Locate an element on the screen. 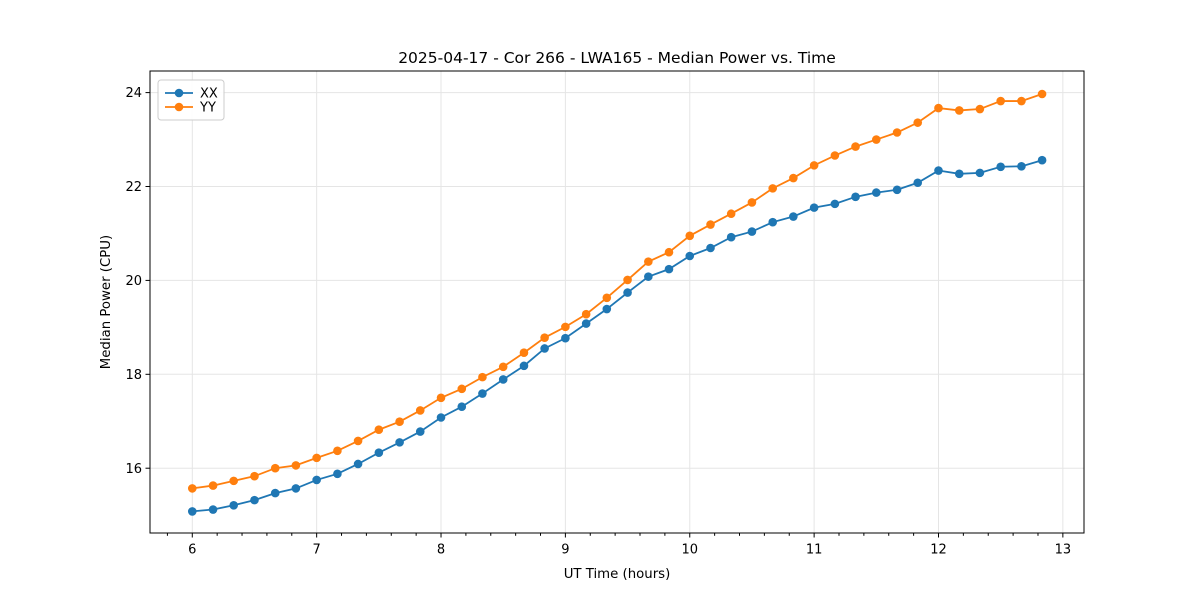 The width and height of the screenshot is (1200, 600). legend-label-yy: YY is located at coordinates (207, 108).